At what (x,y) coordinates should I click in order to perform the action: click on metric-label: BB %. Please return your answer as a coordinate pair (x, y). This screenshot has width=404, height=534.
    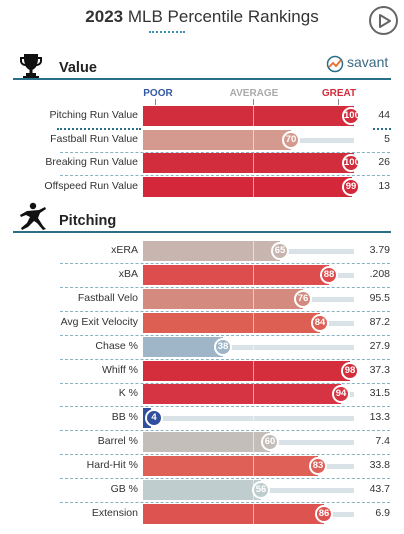
    Looking at the image, I should click on (124, 417).